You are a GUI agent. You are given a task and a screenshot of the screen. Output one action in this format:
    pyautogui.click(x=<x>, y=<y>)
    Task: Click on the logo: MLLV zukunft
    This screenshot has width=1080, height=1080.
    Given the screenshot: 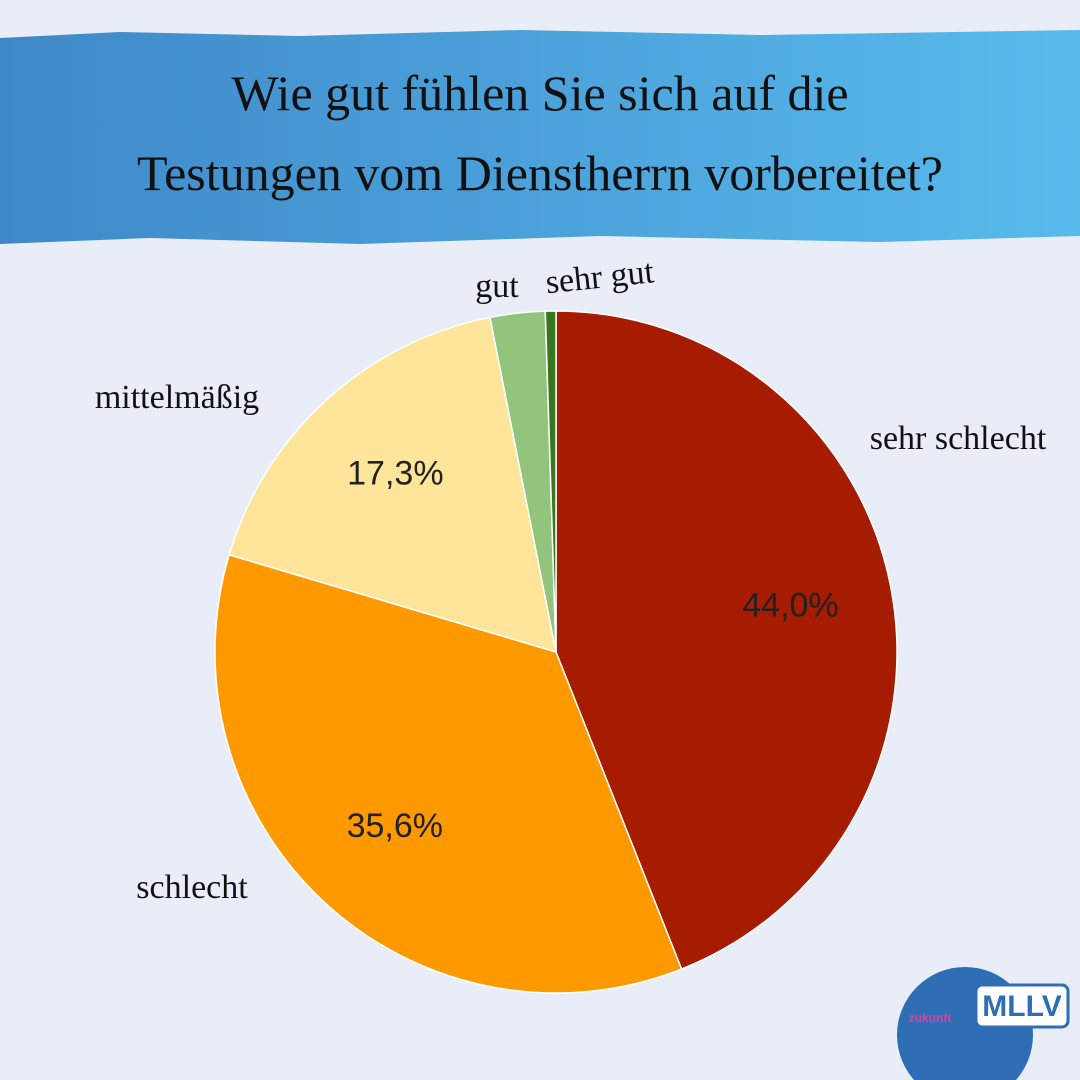 What is the action you would take?
    pyautogui.click(x=983, y=1023)
    